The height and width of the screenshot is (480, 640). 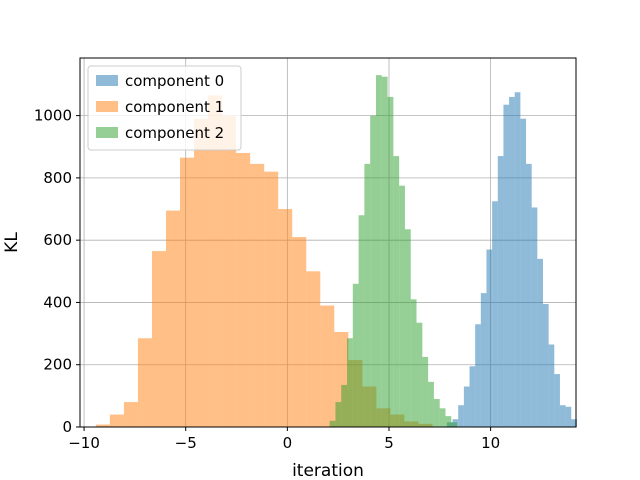 What do you see at coordinates (490, 443) in the screenshot?
I see `x-tick-label: 10` at bounding box center [490, 443].